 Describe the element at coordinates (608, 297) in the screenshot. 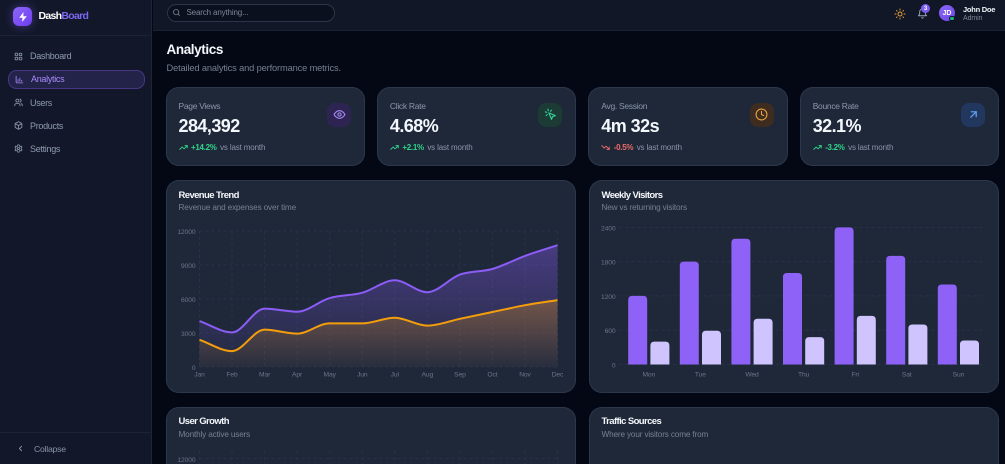

I see `svg-text: 1200` at that location.